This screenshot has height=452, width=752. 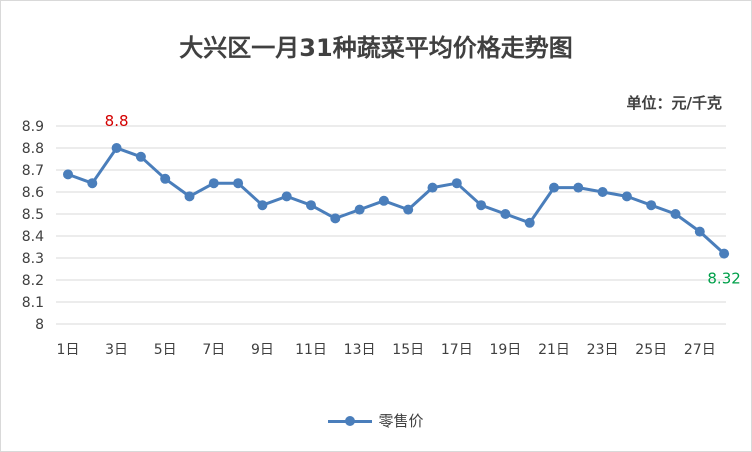 What do you see at coordinates (505, 350) in the screenshot?
I see `x-tick-label: 19日` at bounding box center [505, 350].